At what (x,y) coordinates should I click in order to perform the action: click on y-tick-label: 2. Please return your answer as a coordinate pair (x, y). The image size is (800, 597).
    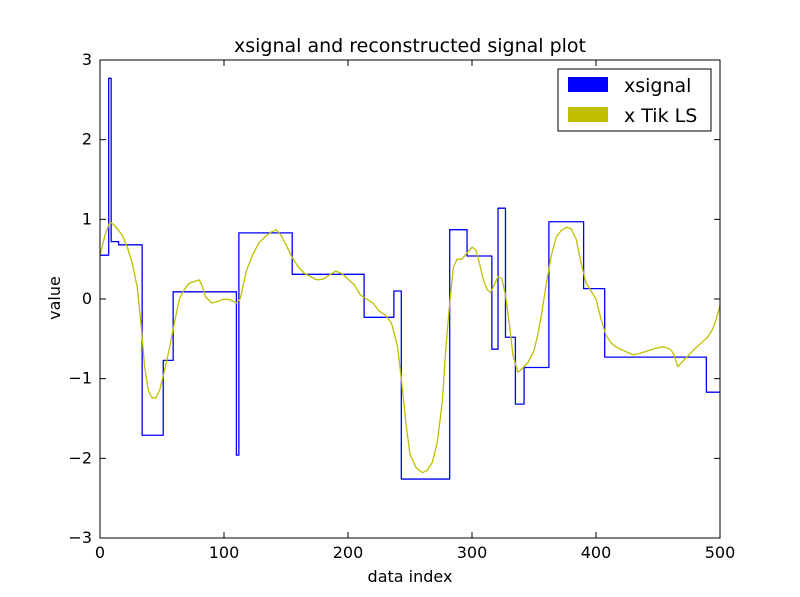
    Looking at the image, I should click on (87, 139).